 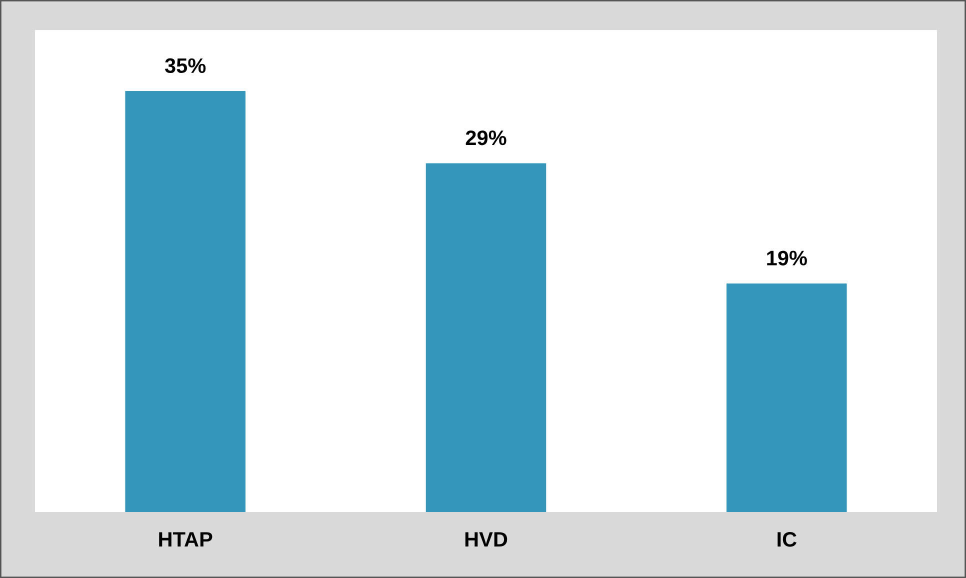 I want to click on x-tick-label: IC, so click(x=787, y=539).